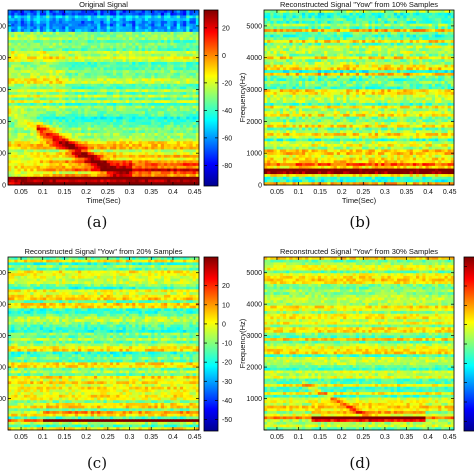 The height and width of the screenshot is (474, 474). I want to click on panel-caption: (b), so click(359, 222).